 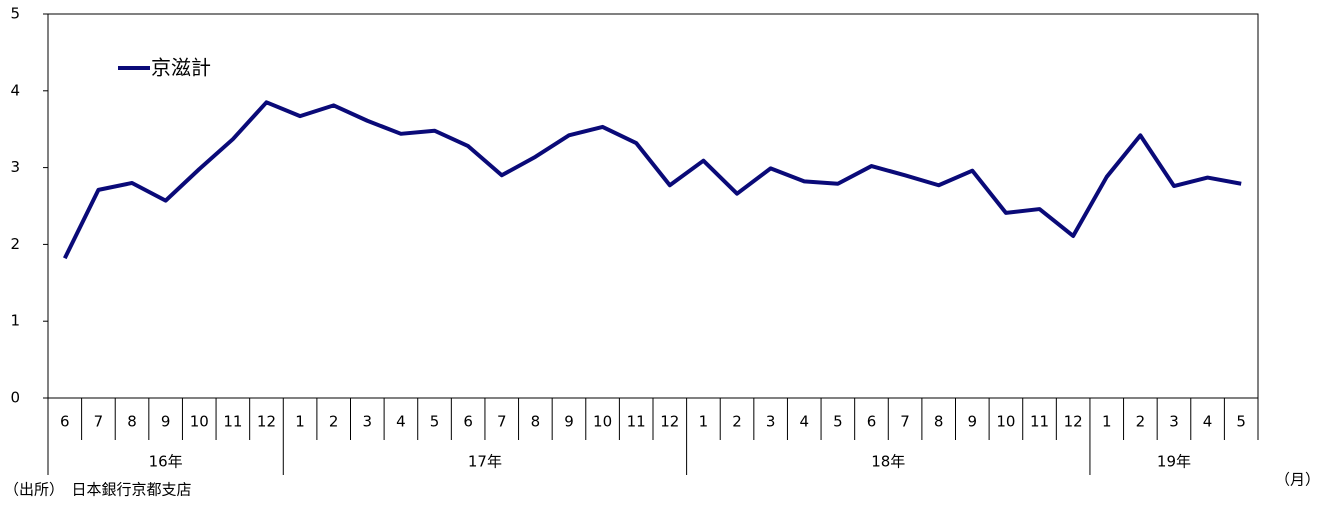 I want to click on source: （出所） 日本銀行京都支店, so click(x=98, y=490).